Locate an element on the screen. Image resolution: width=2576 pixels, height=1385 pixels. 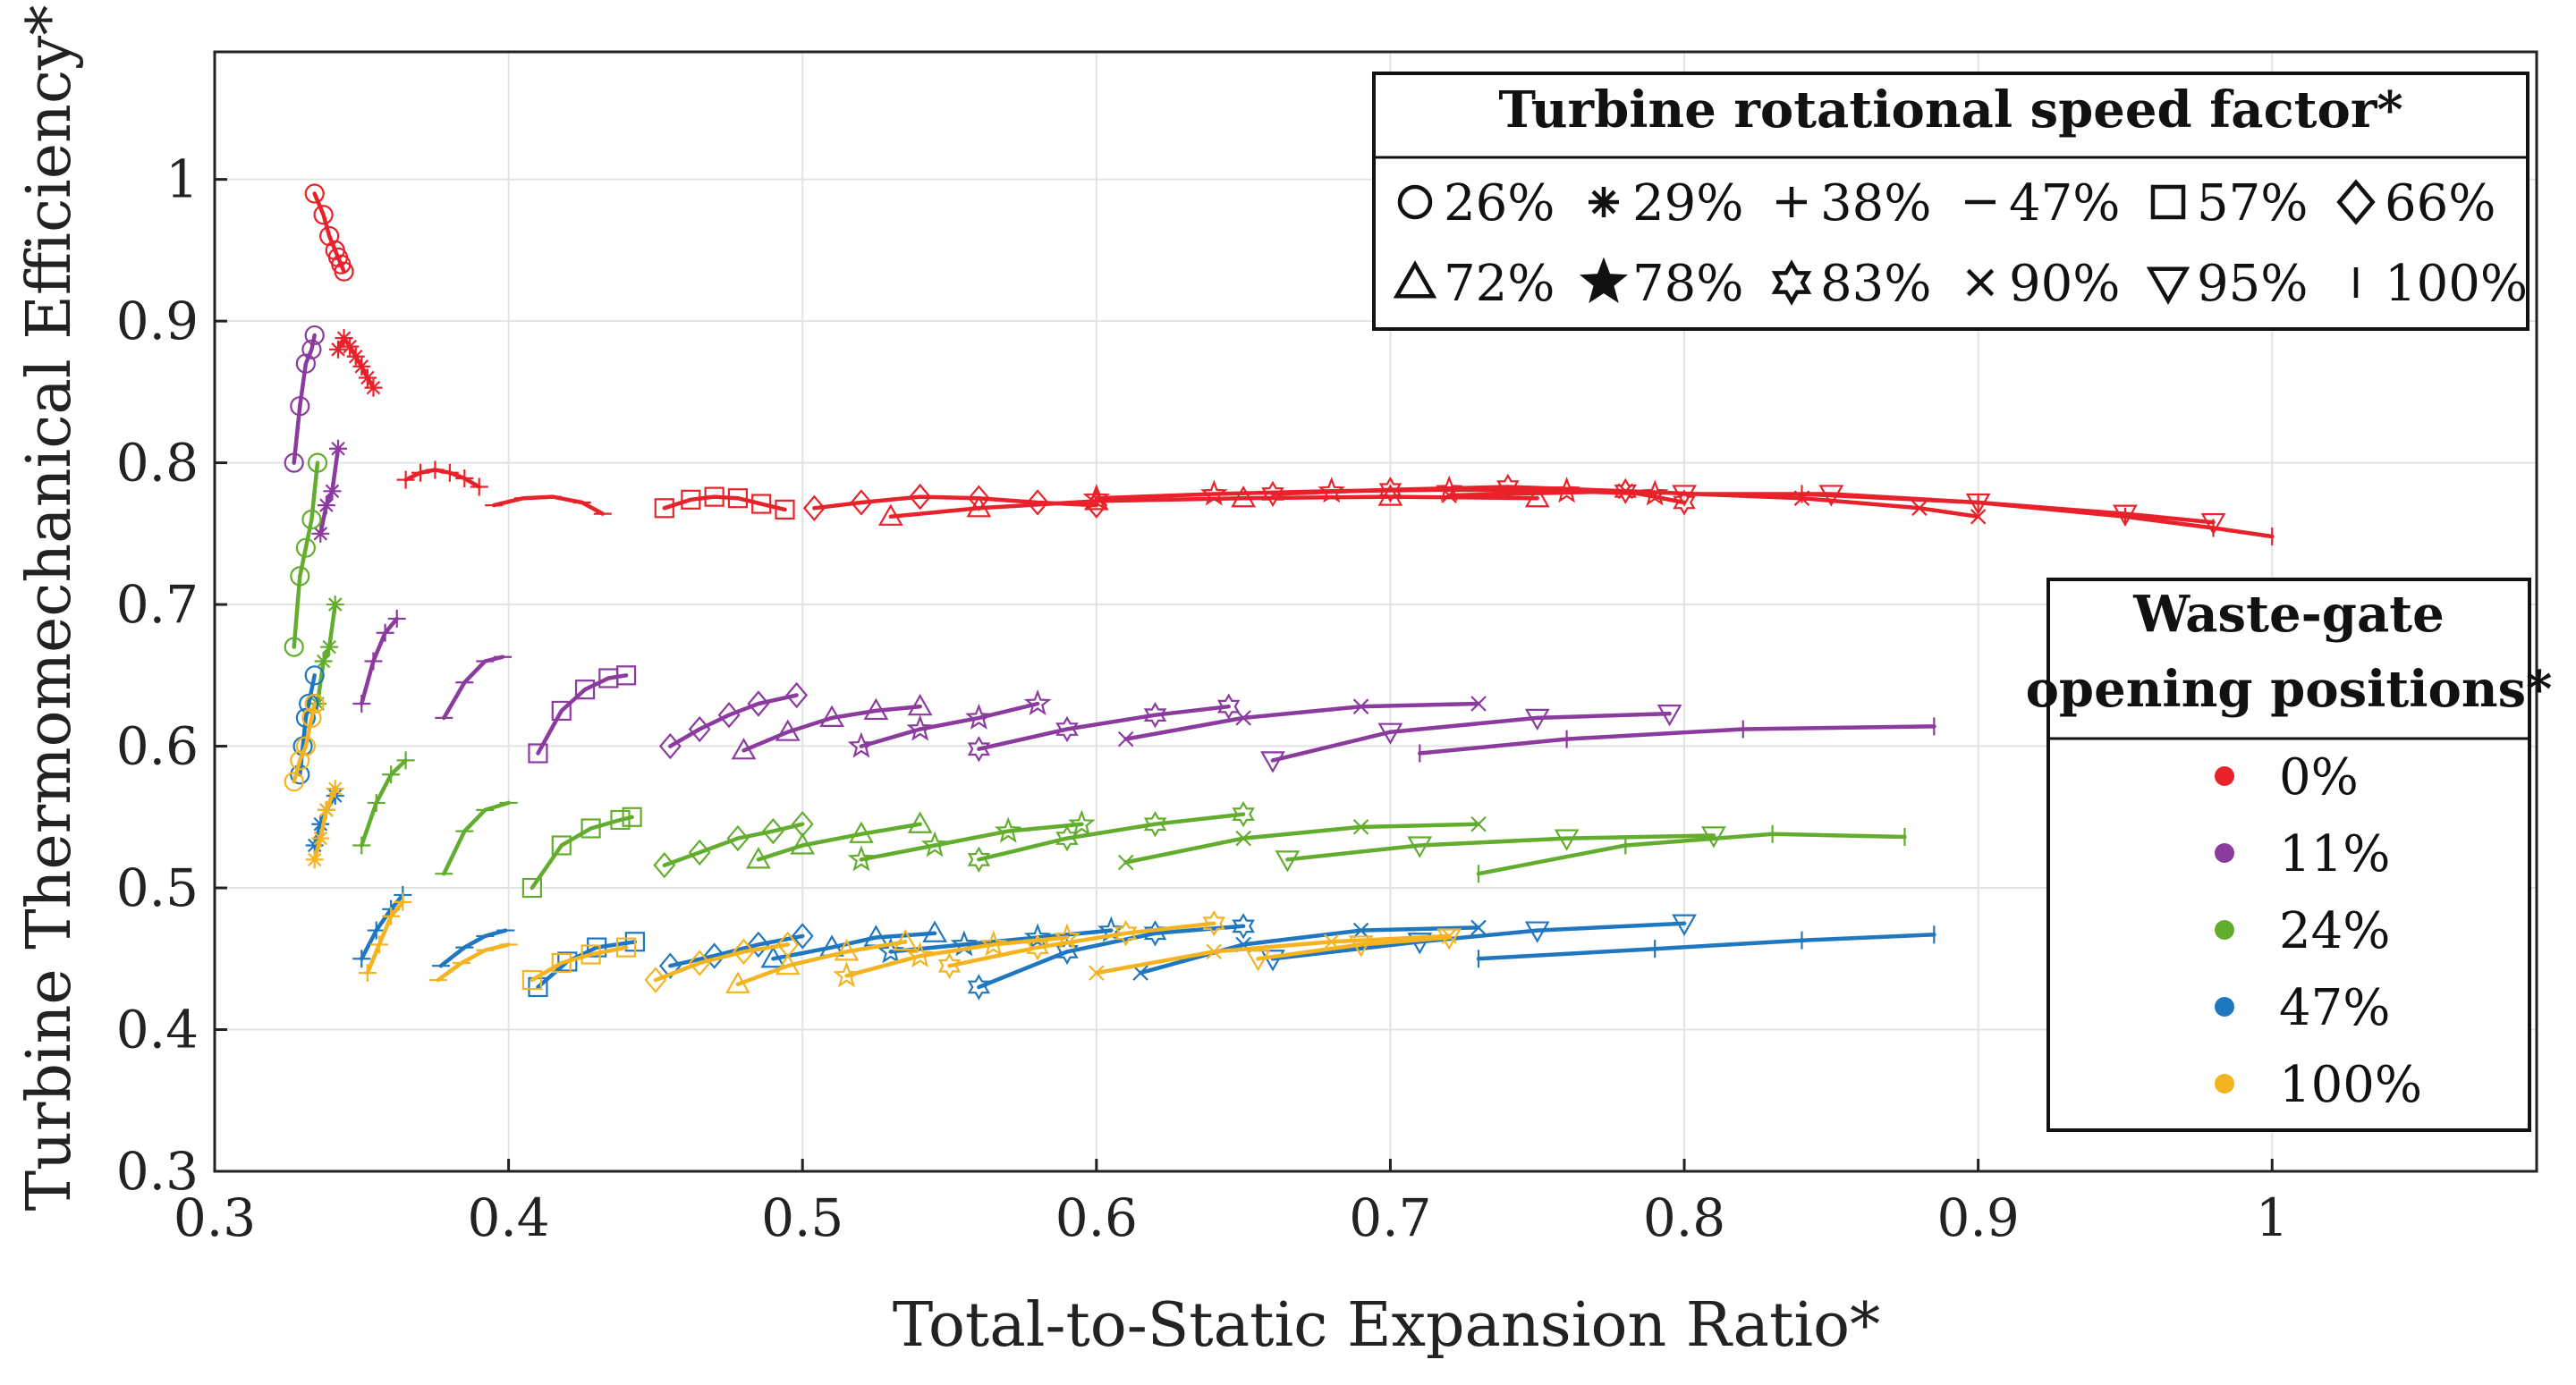
series-wg11-speed29 is located at coordinates (329, 491).